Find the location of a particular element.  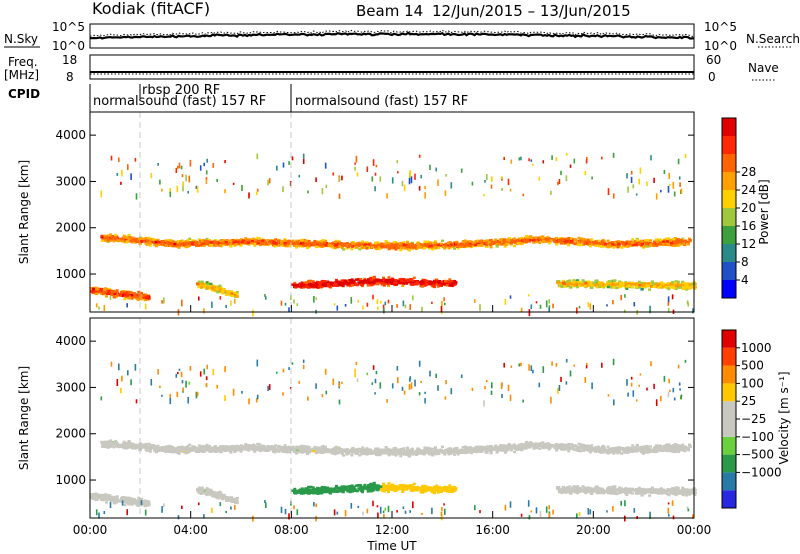

colorbar-swatch is located at coordinates (729, 235).